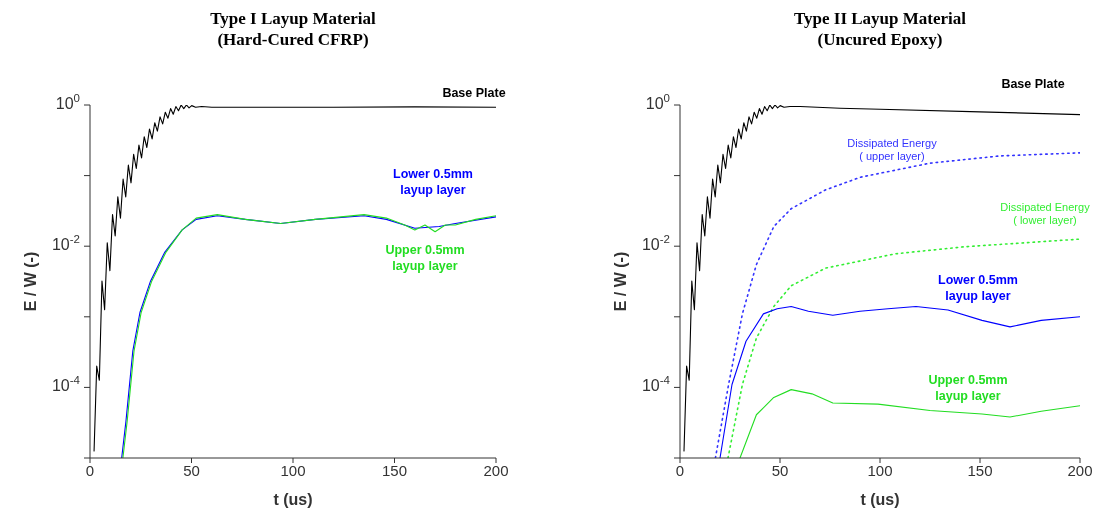 This screenshot has width=1094, height=517. Describe the element at coordinates (880, 29) in the screenshot. I see `chart-title: Type II Layup Material (Uncured Epoxy)` at that location.